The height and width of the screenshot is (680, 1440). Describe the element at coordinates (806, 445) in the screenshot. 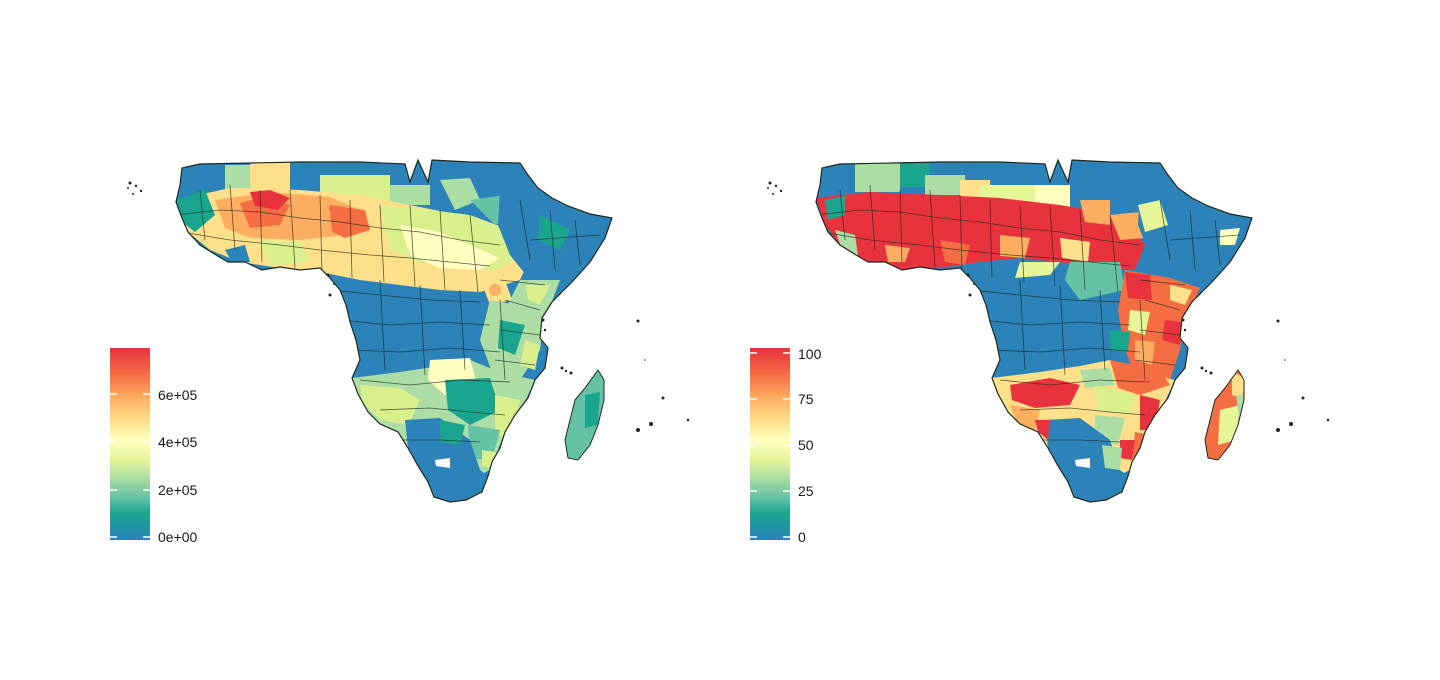

I see `right-tick-label-2: 50` at that location.